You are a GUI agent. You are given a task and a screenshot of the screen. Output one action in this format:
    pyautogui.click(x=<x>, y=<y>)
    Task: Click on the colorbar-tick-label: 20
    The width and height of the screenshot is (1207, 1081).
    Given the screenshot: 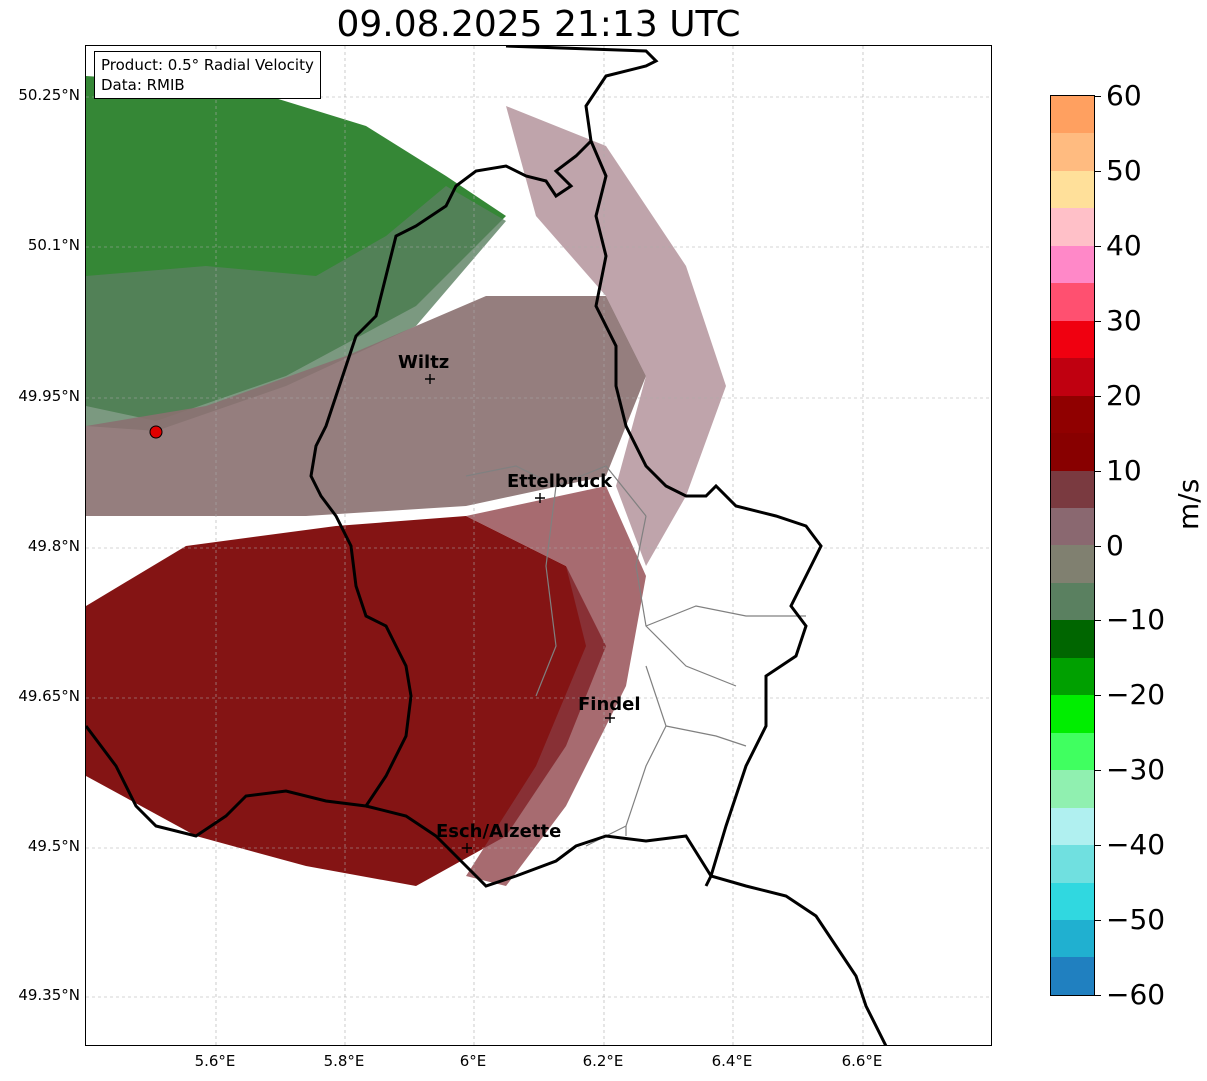 What is the action you would take?
    pyautogui.click(x=1124, y=395)
    